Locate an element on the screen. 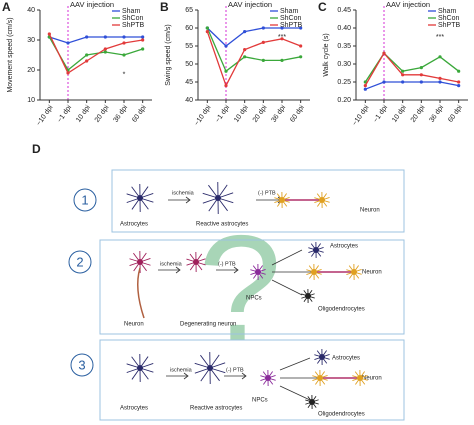 This screenshot has height=425, width=474. x-tick-label: 36 dpi is located at coordinates (120, 114).